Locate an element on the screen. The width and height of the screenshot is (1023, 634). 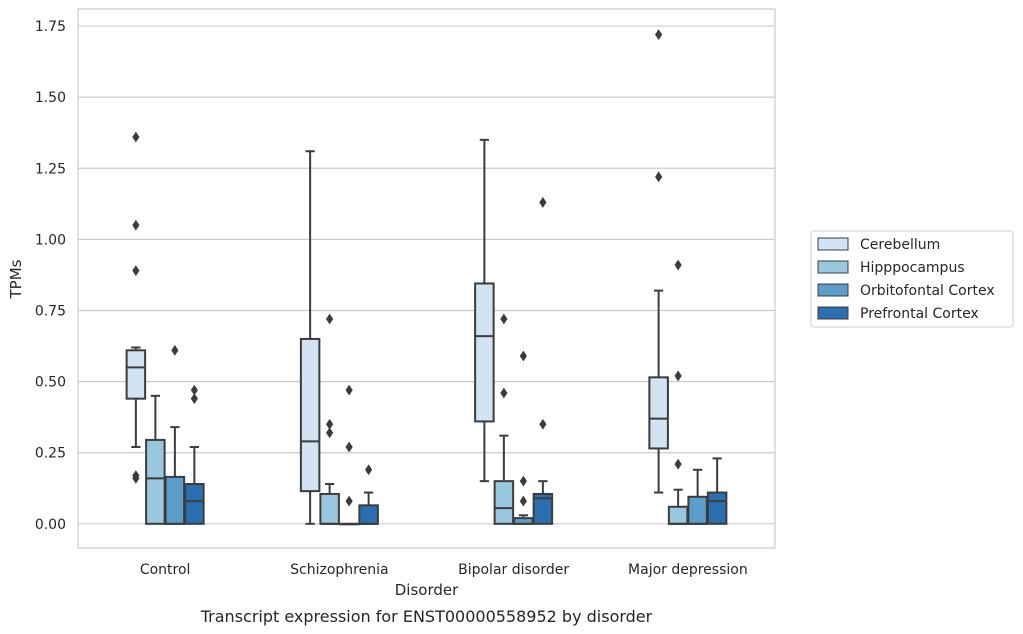
x-tick-label: Major depression is located at coordinates (688, 570).